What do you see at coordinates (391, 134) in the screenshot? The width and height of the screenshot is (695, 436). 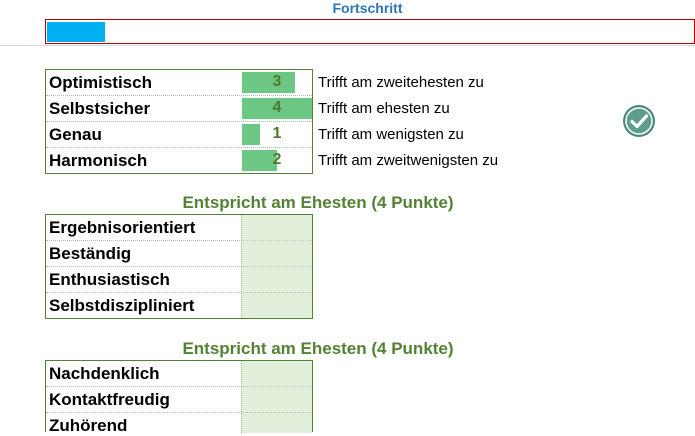 I see `ranking-description: Trifft am wenigsten zu` at bounding box center [391, 134].